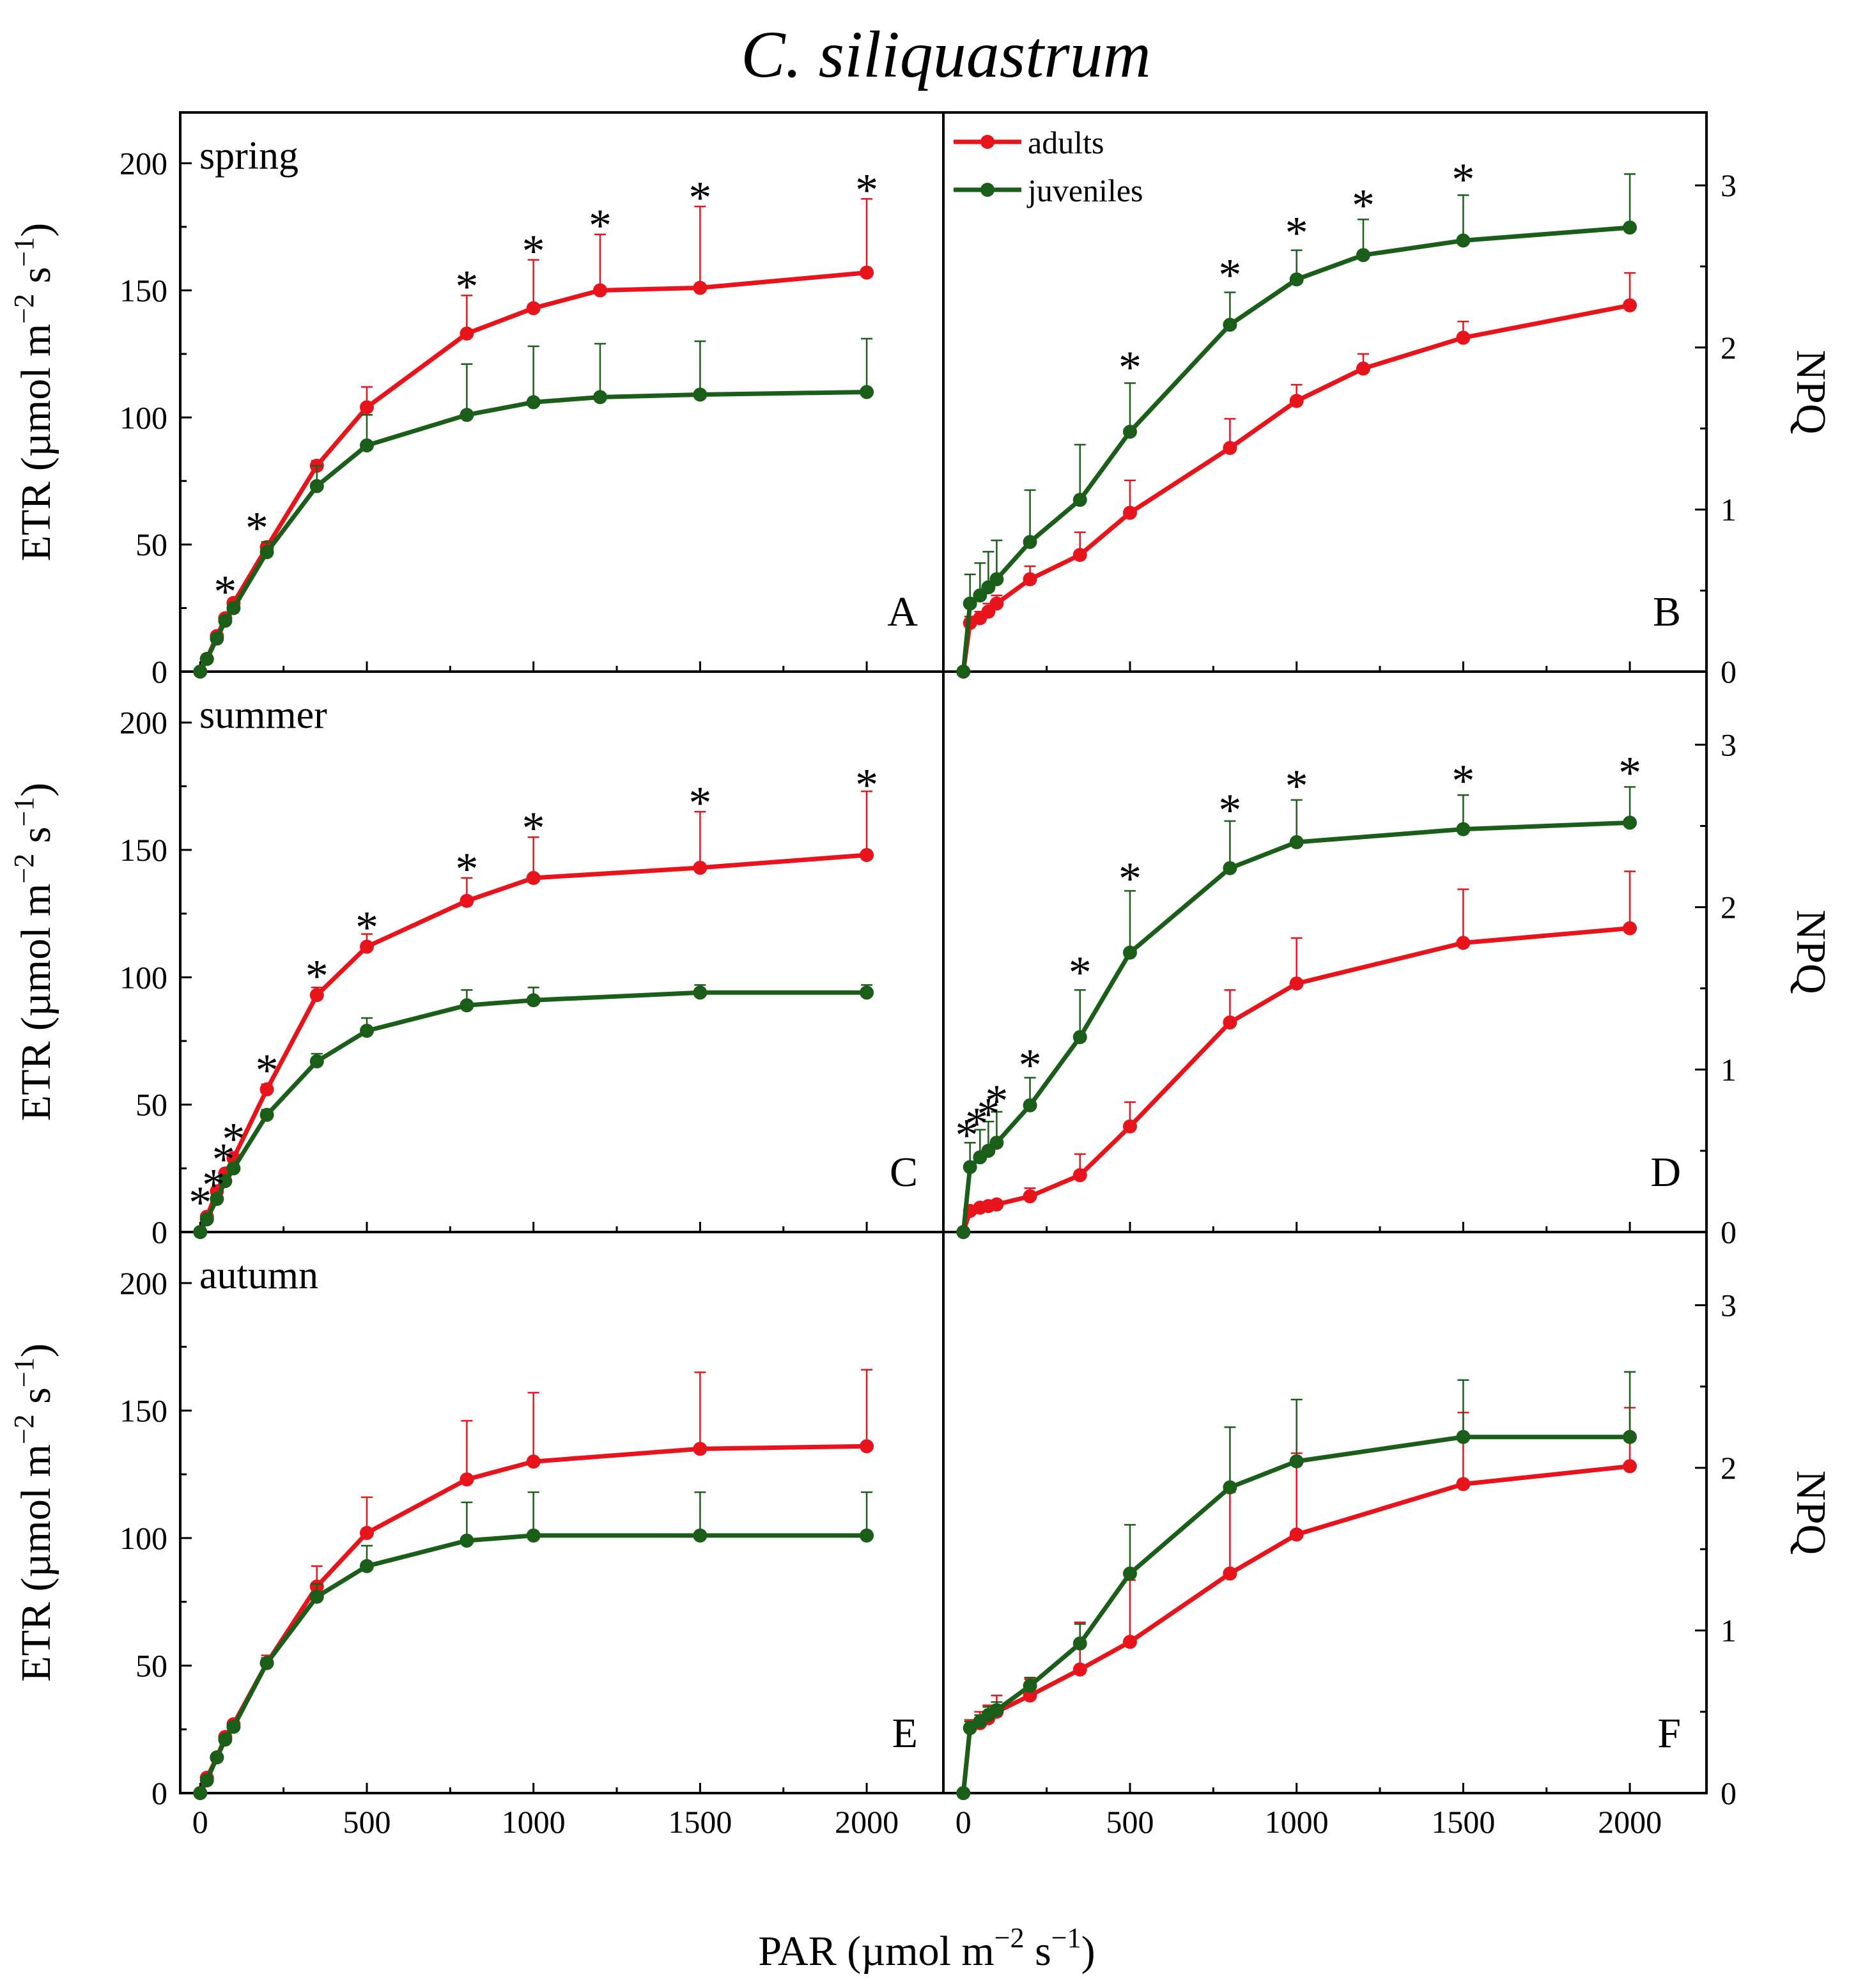  Describe the element at coordinates (258, 1275) in the screenshot. I see `season-label: autumn` at that location.